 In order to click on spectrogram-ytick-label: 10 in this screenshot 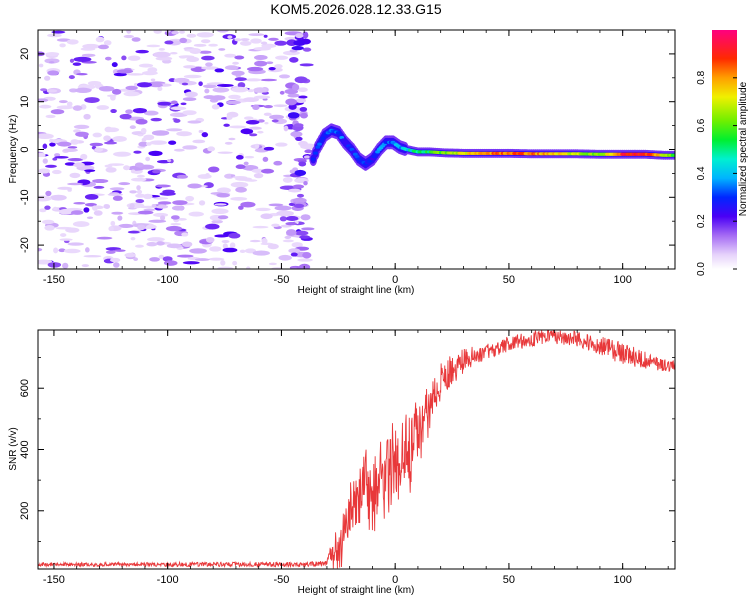, I will do `click(25, 102)`.